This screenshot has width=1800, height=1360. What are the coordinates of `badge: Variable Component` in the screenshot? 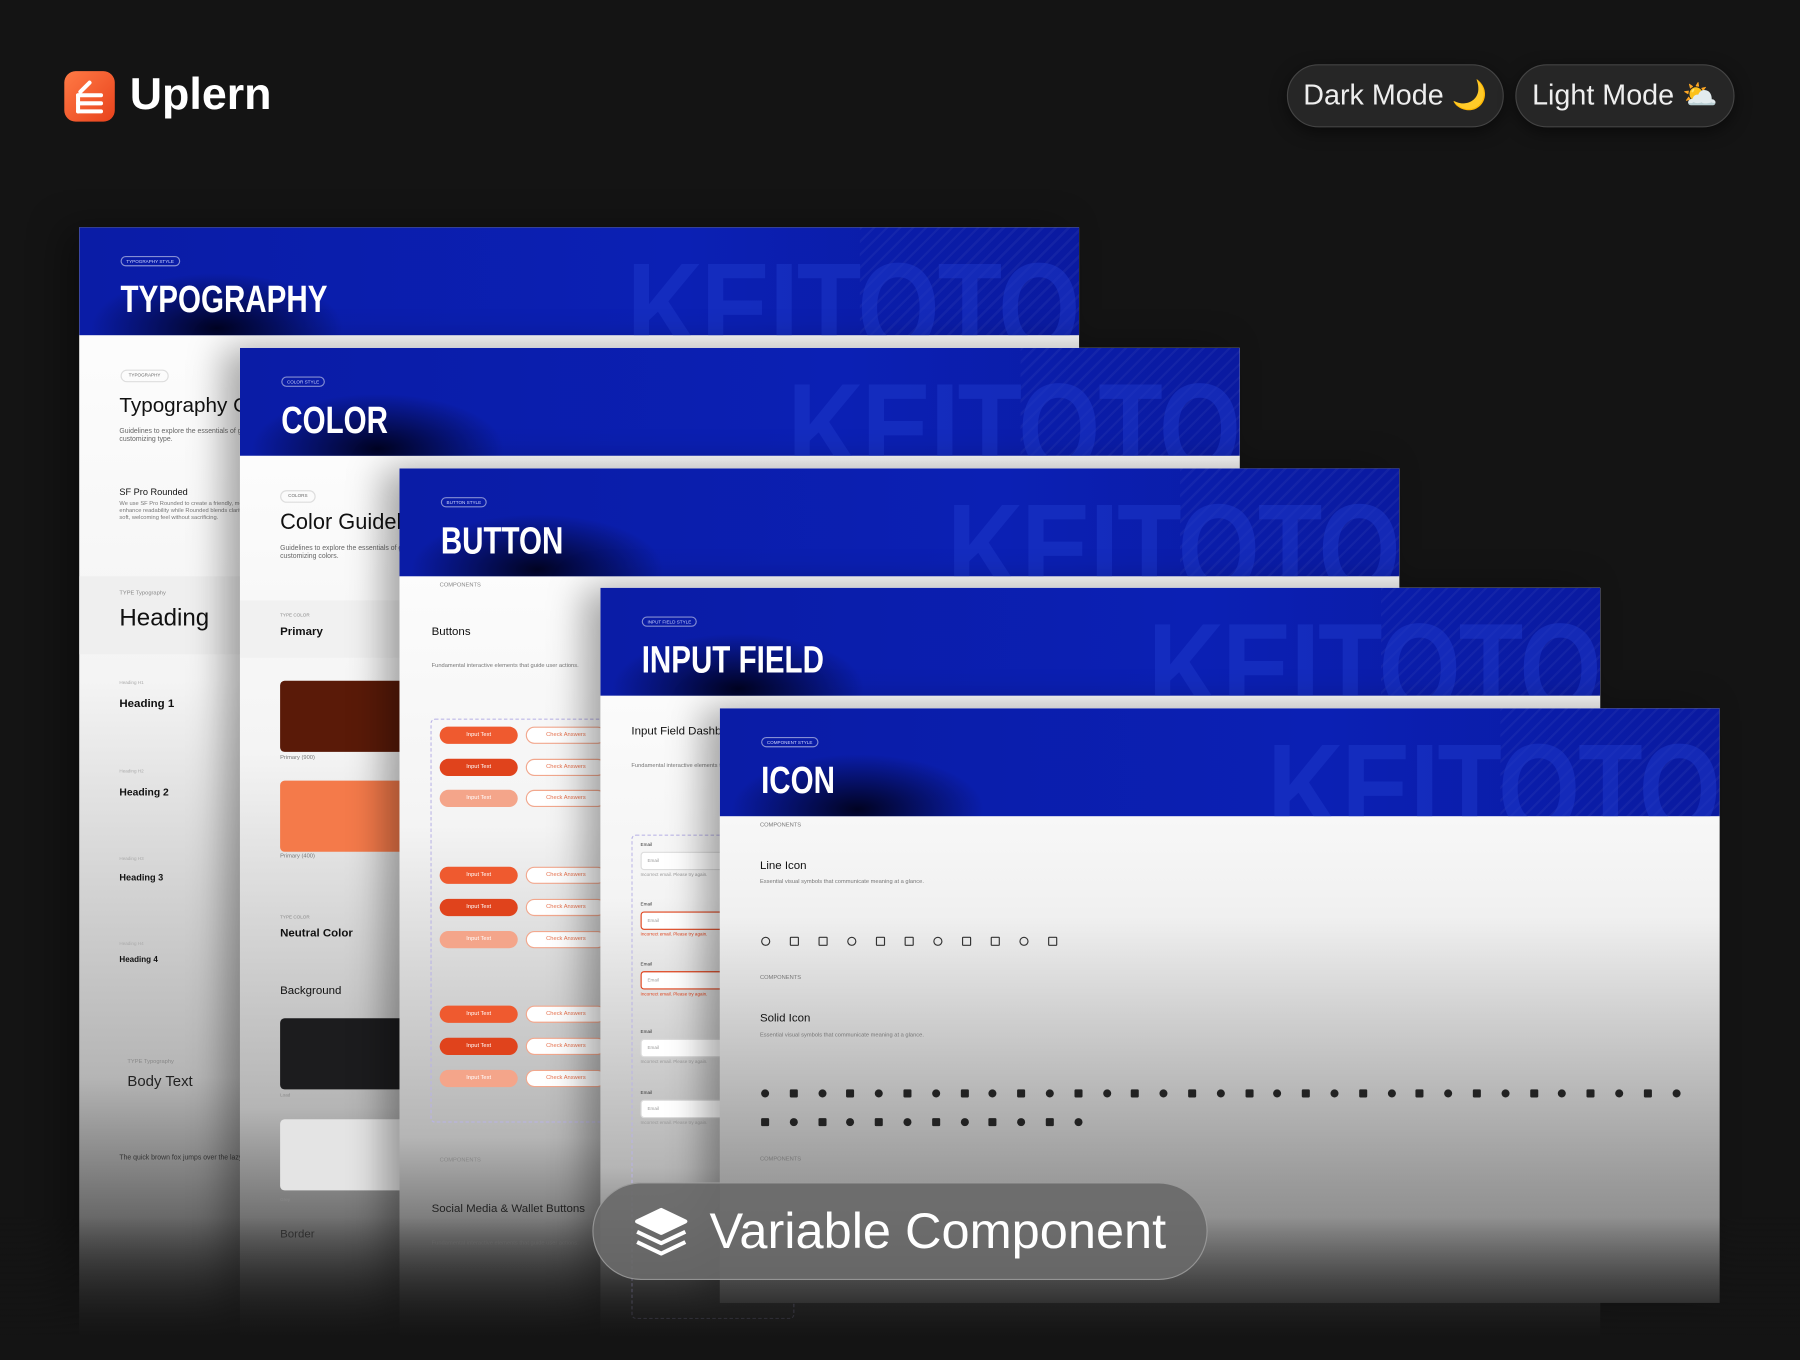 It's located at (900, 1231).